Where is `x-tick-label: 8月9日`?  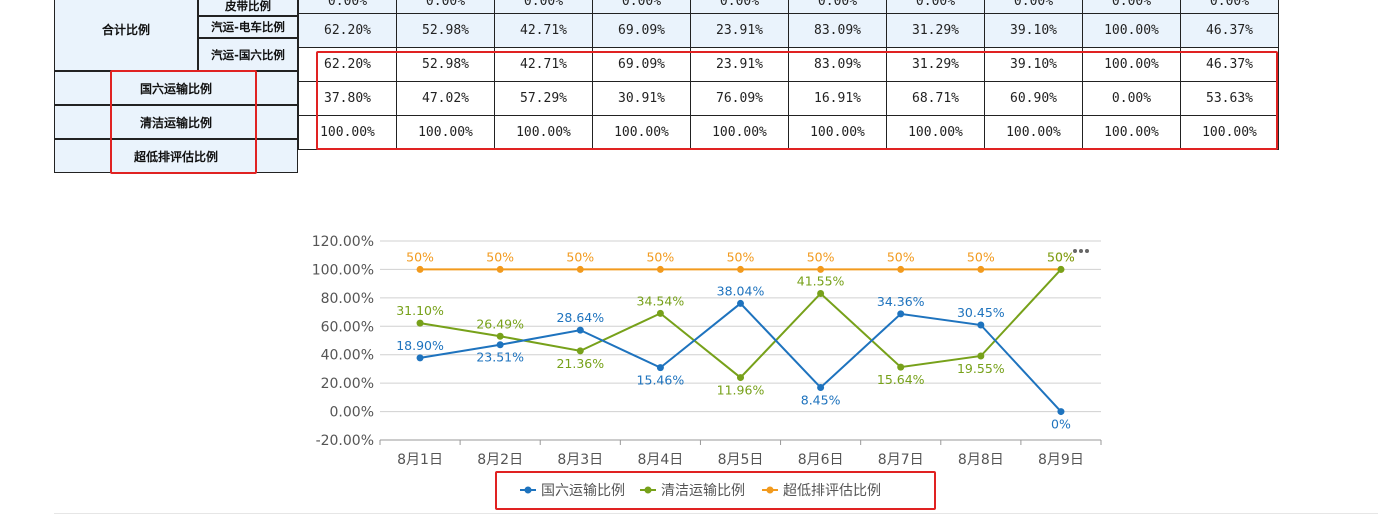 x-tick-label: 8月9日 is located at coordinates (1061, 460).